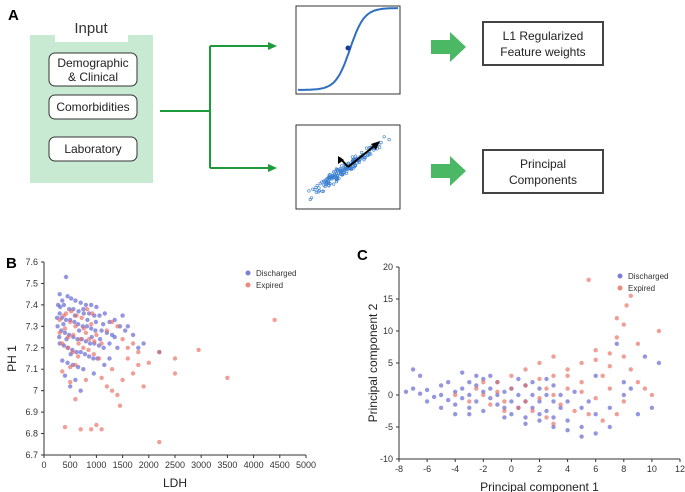 This screenshot has width=685, height=492. What do you see at coordinates (595, 469) in the screenshot?
I see `chart-c-x-tick-label: 6` at bounding box center [595, 469].